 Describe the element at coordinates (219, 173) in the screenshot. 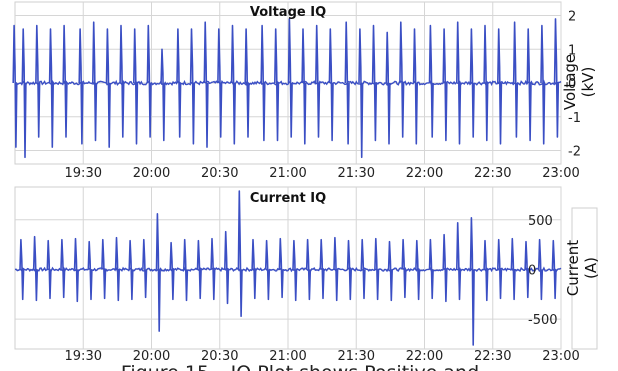

I see `voltage-x-tick-label: 20:30` at that location.